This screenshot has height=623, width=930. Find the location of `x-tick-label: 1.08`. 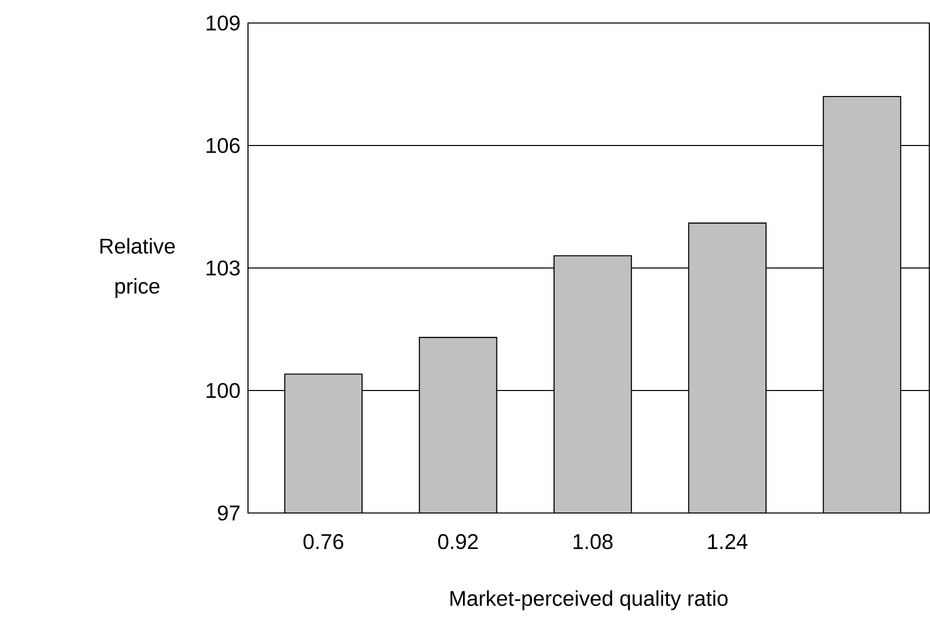

x-tick-label: 1.08 is located at coordinates (593, 542).